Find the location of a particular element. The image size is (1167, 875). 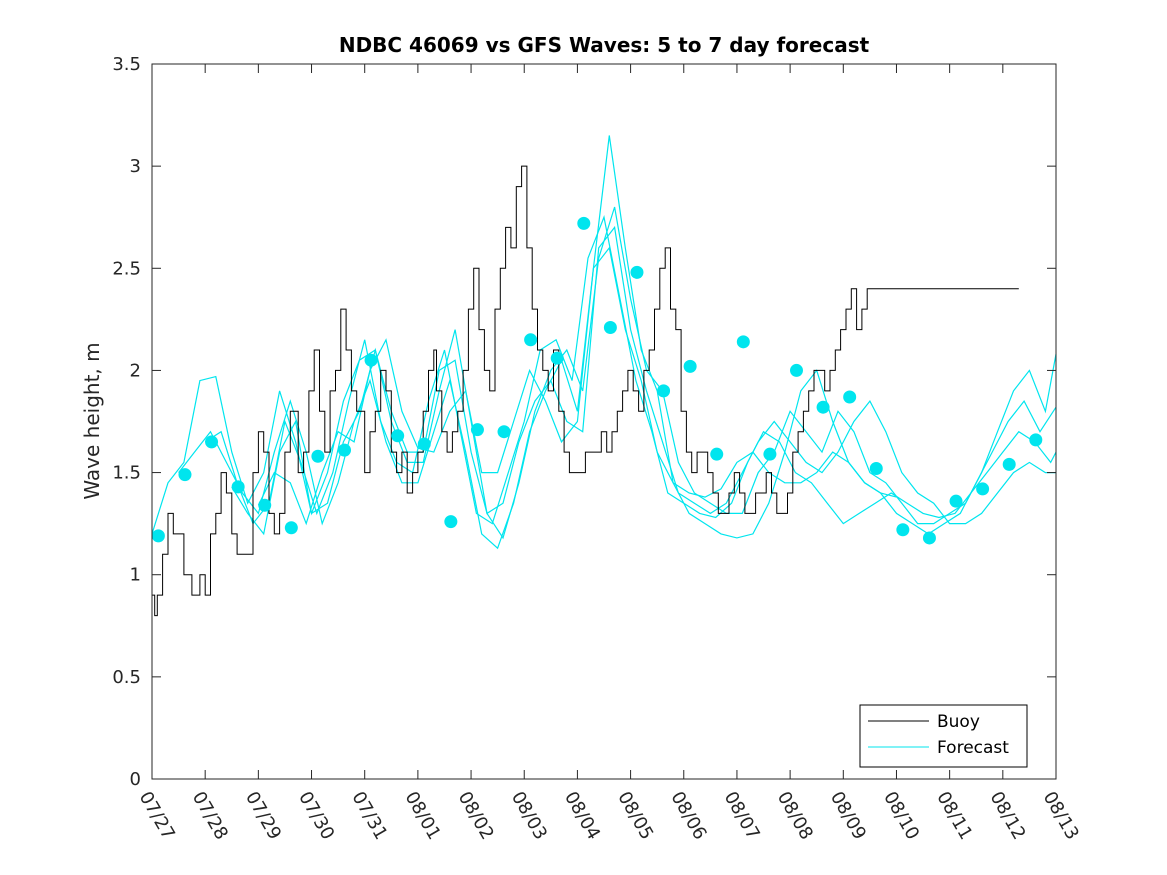

y-tick-label: 1 is located at coordinates (135, 575).